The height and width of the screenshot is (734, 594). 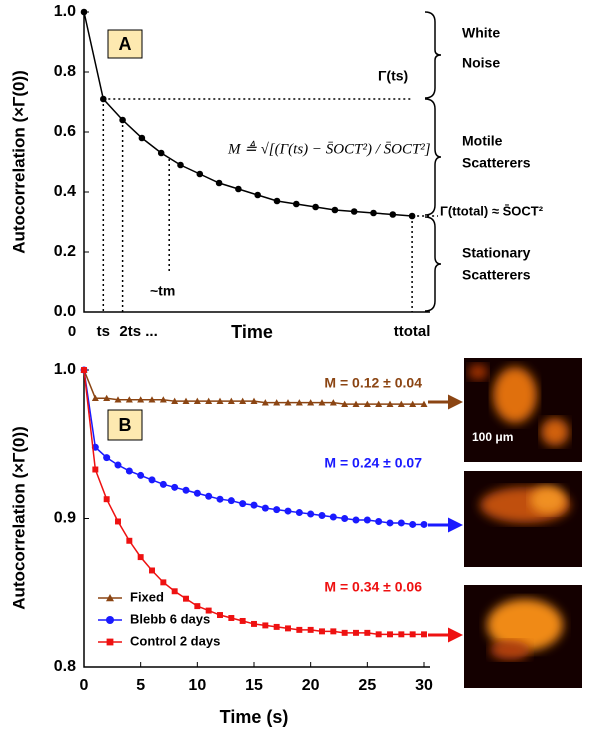 I want to click on x-tick-label: 10, so click(x=197, y=685).